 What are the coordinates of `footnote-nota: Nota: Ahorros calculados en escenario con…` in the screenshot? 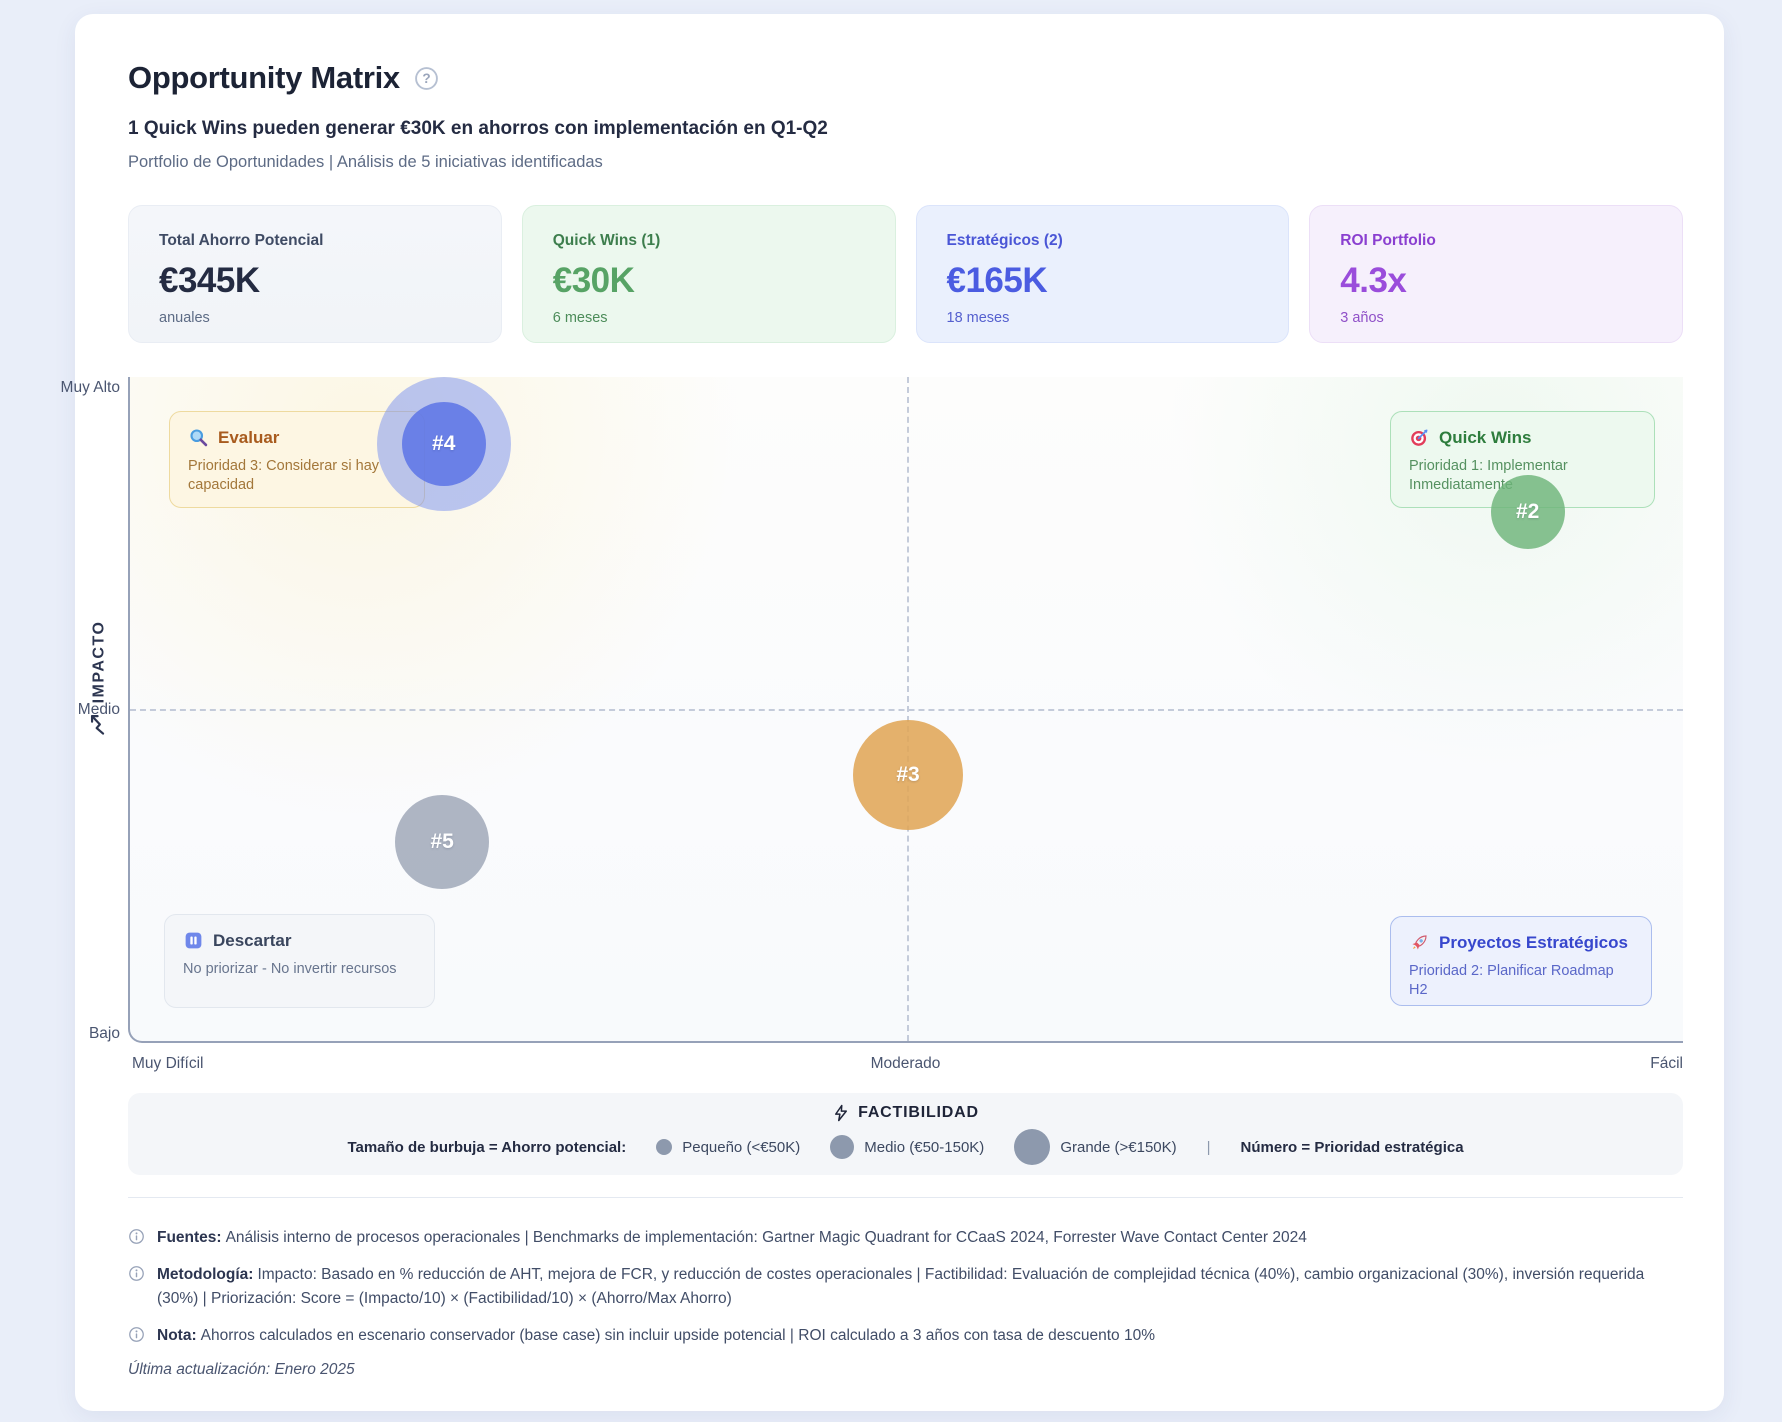 It's located at (905, 1336).